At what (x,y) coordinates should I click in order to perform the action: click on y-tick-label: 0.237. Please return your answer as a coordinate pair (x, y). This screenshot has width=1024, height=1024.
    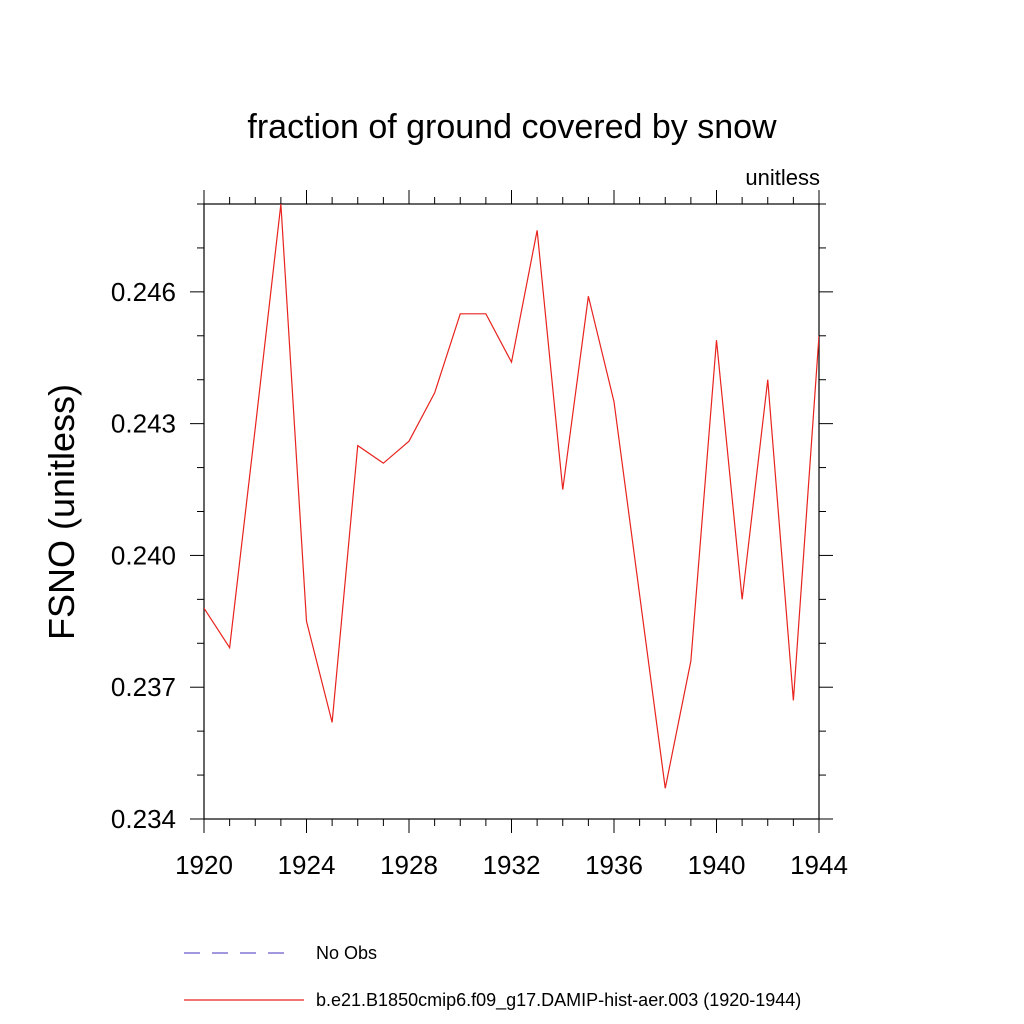
    Looking at the image, I should click on (143, 687).